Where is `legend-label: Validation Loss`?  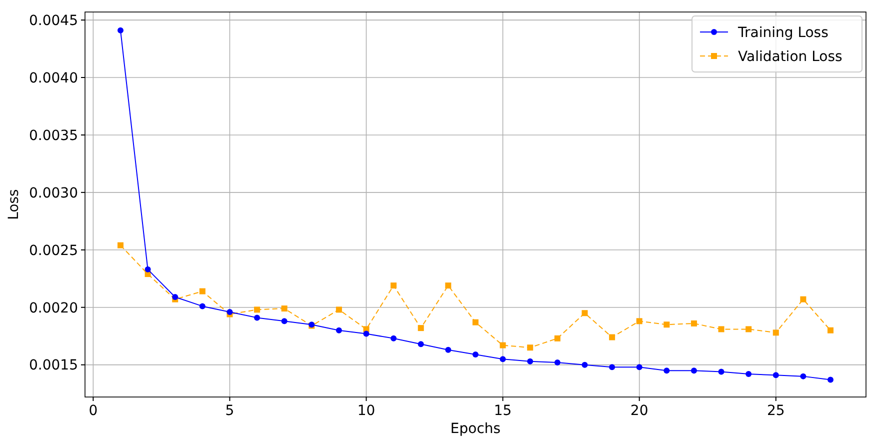
legend-label: Validation Loss is located at coordinates (790, 56).